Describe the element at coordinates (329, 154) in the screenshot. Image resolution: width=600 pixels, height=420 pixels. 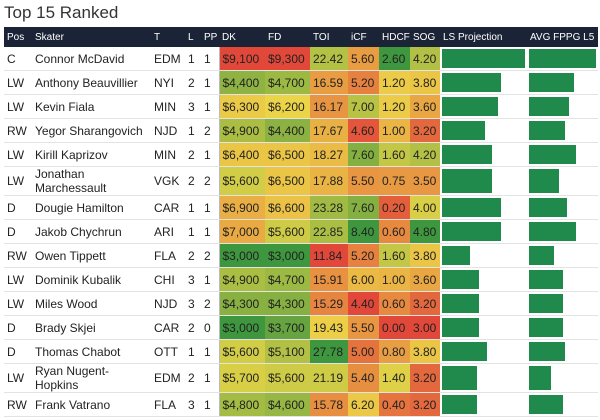
I see `table-cell: 18.27` at that location.